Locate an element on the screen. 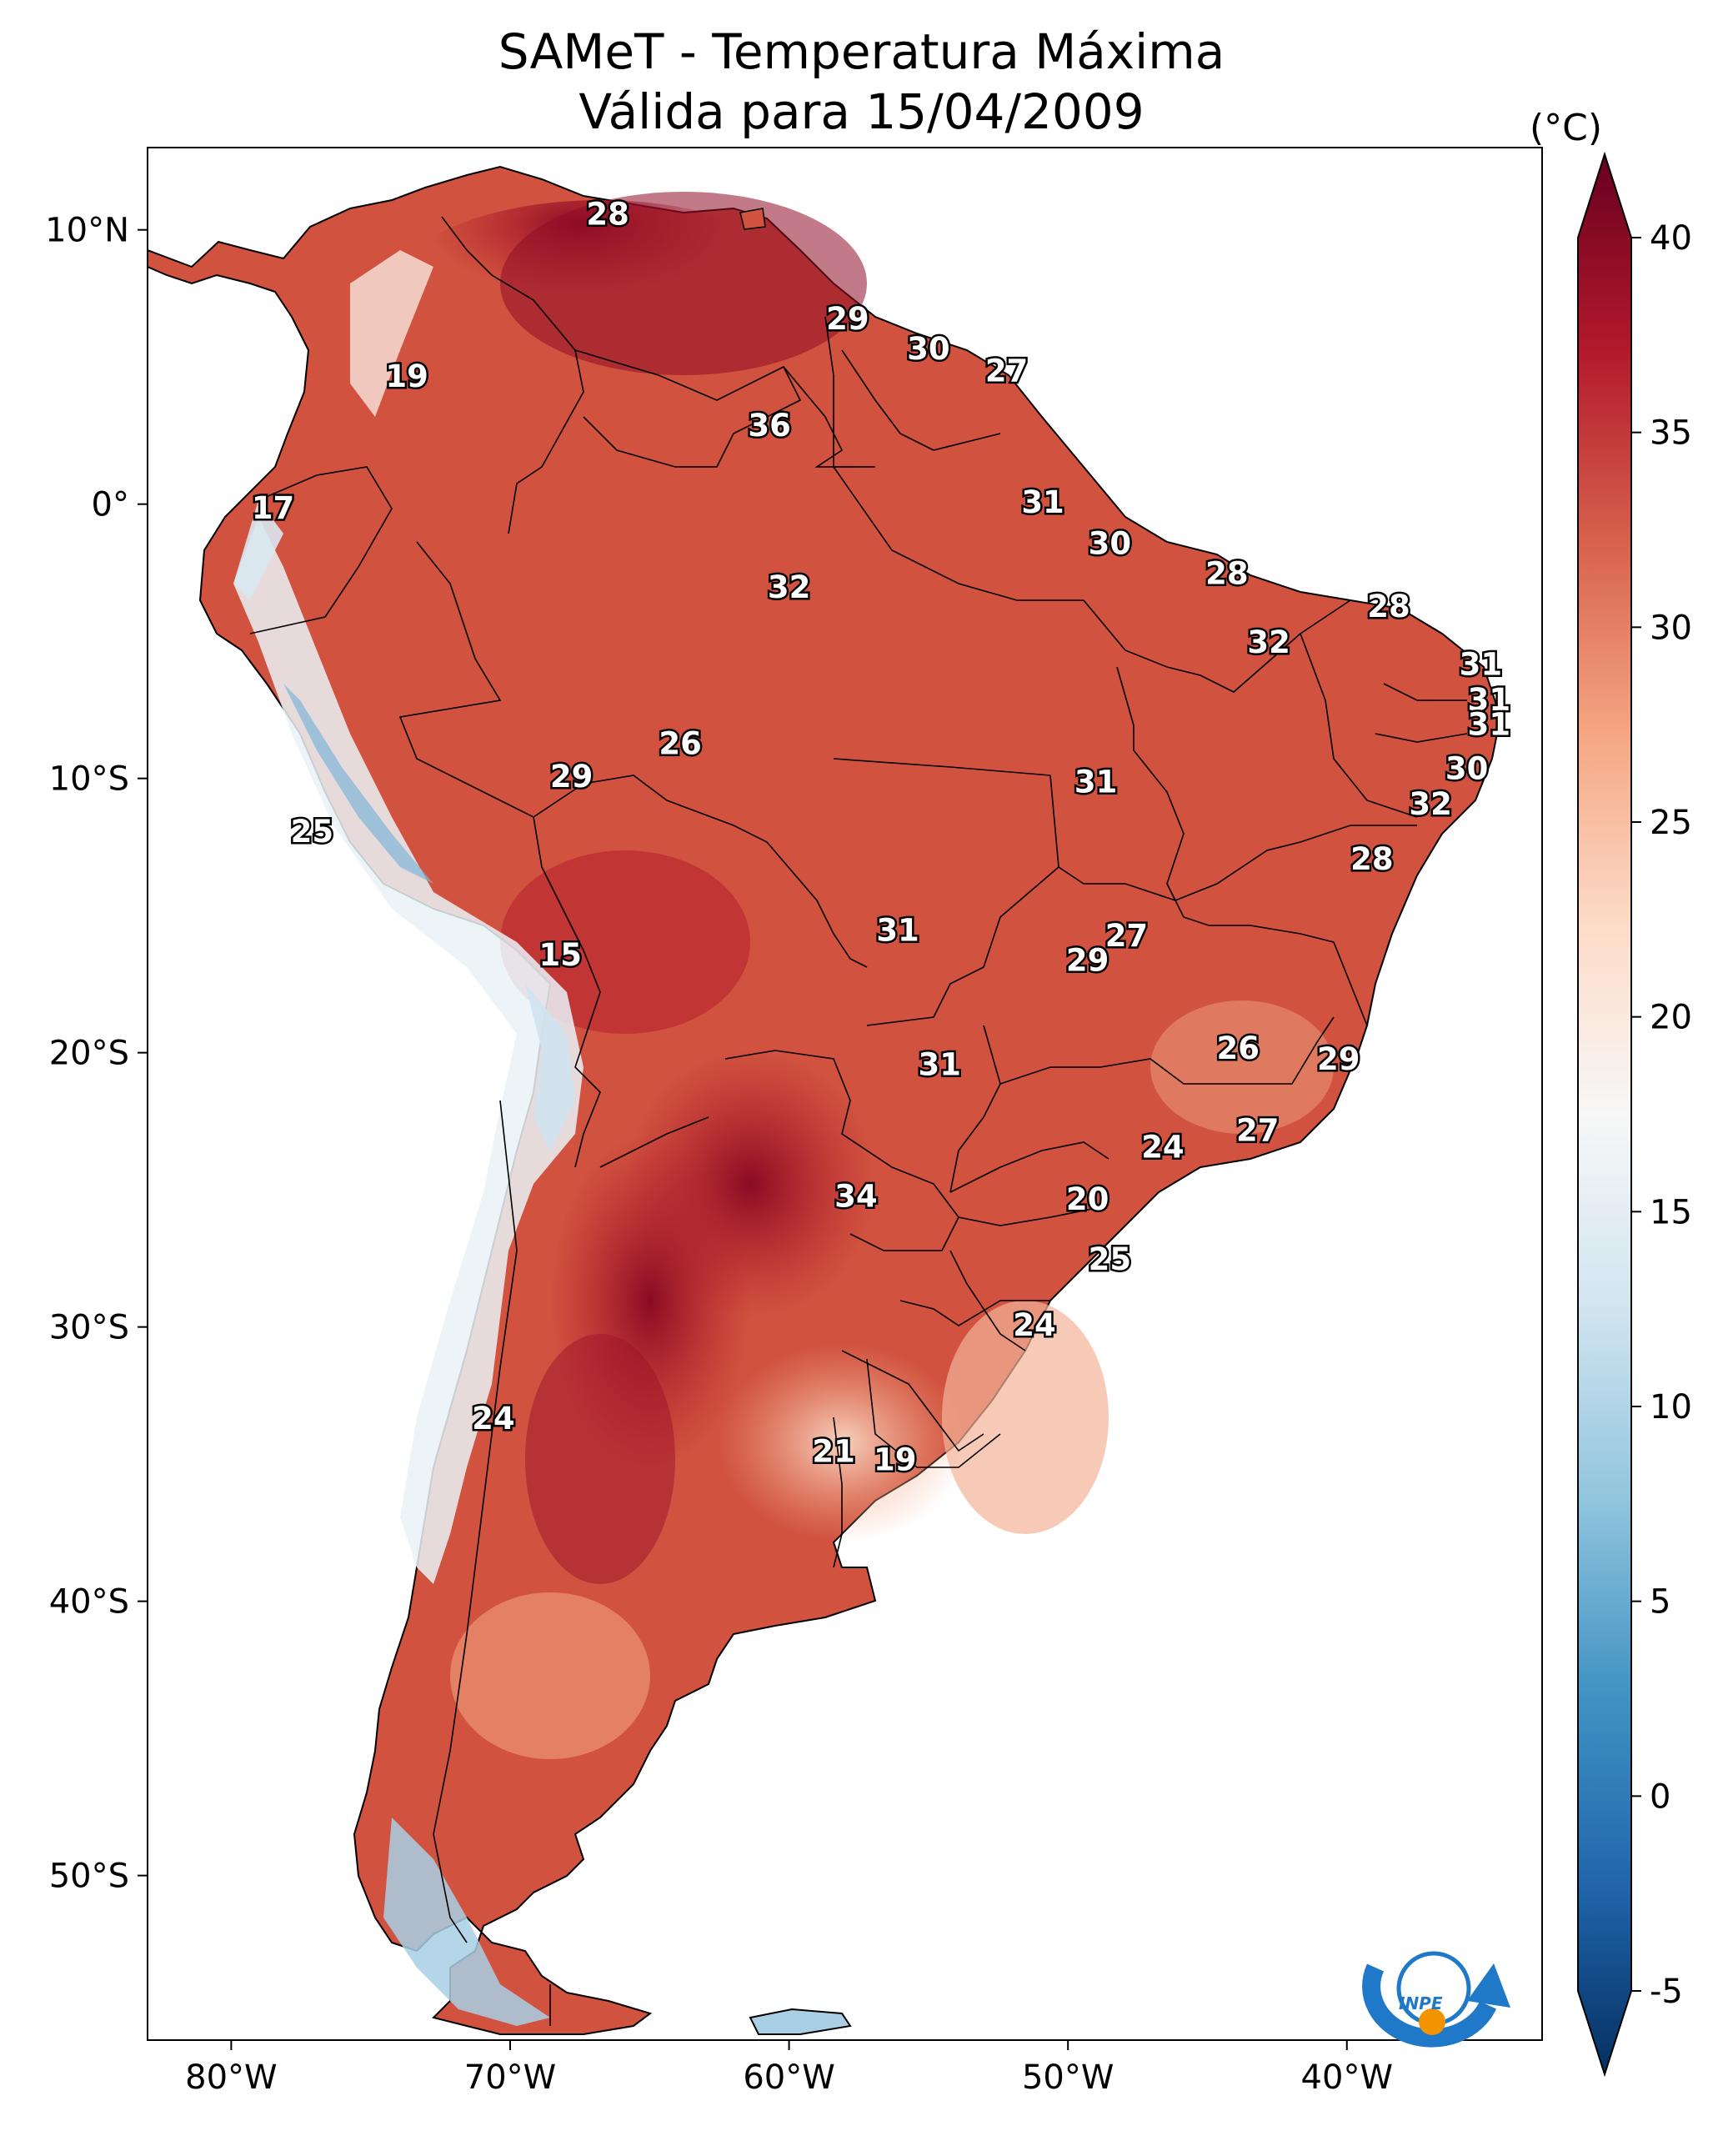 The height and width of the screenshot is (2156, 1723). logo-arrow-icon is located at coordinates (1488, 1986).